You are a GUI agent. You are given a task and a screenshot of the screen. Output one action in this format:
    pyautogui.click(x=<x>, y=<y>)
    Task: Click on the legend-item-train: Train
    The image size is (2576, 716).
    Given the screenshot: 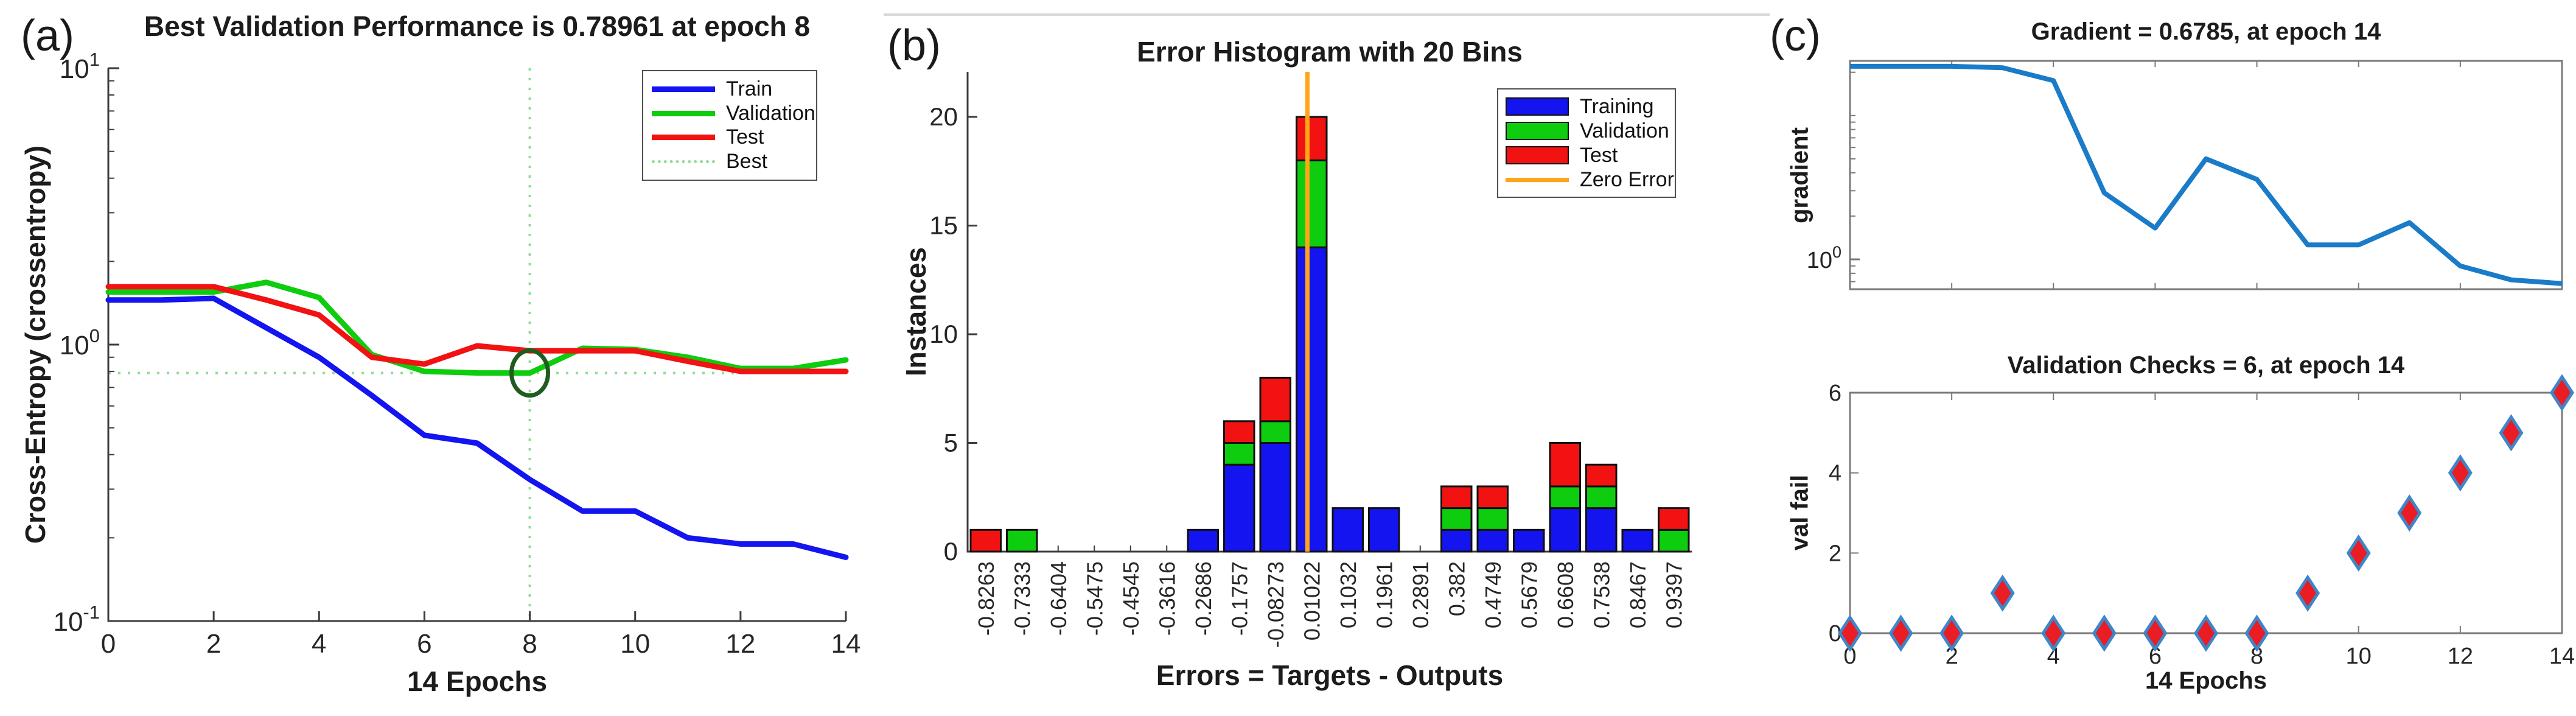 What is the action you would take?
    pyautogui.click(x=731, y=89)
    